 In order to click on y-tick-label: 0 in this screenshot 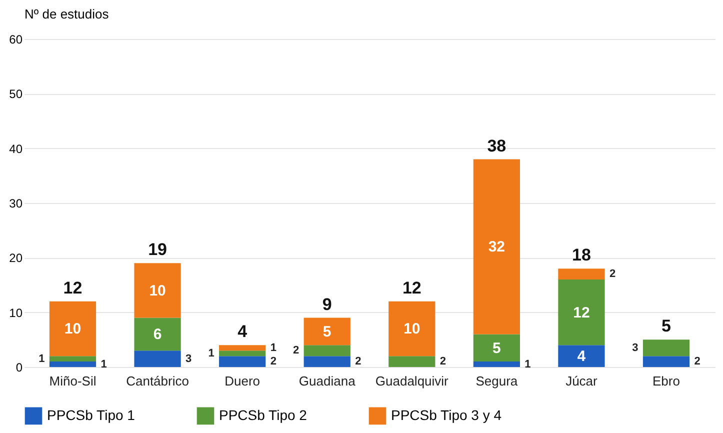, I will do `click(19, 367)`.